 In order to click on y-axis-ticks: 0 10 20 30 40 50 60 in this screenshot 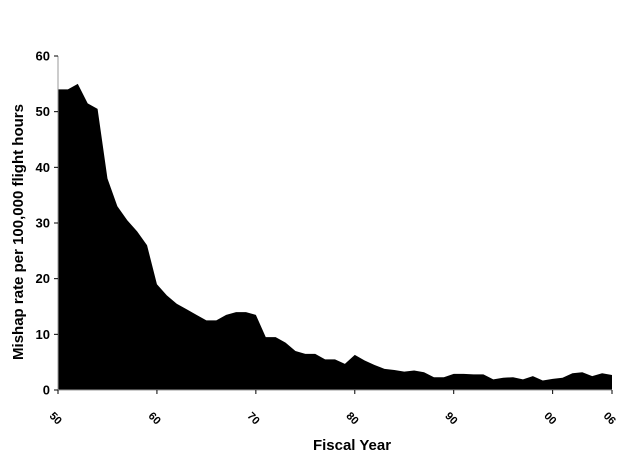, I will do `click(47, 223)`.